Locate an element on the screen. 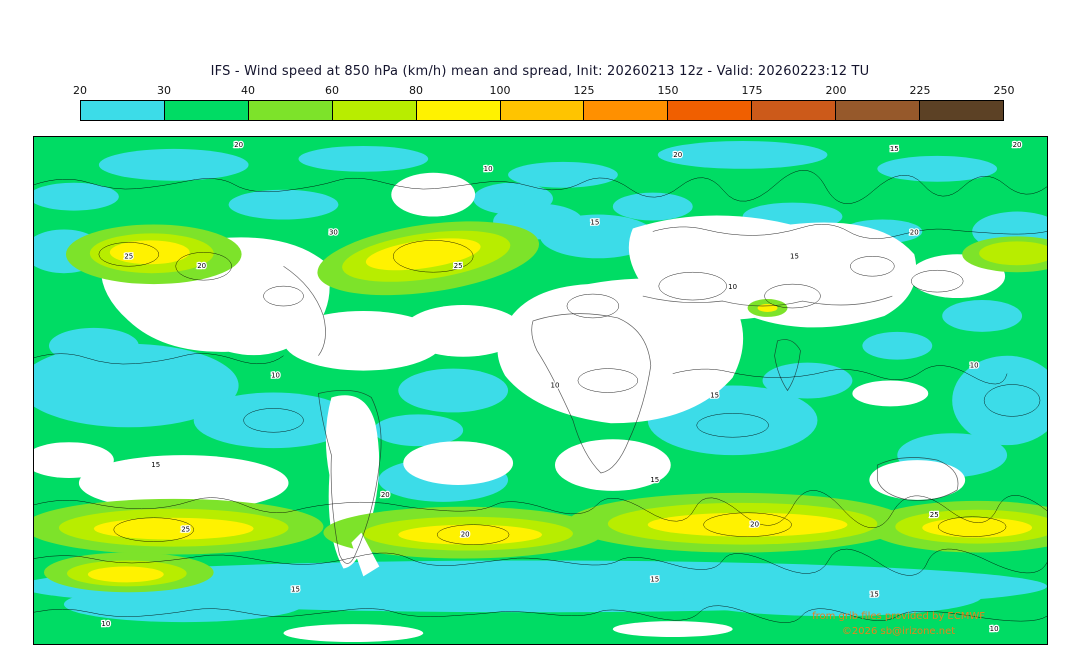 The image size is (1080, 658). colorbar-tick: 200 is located at coordinates (836, 90).